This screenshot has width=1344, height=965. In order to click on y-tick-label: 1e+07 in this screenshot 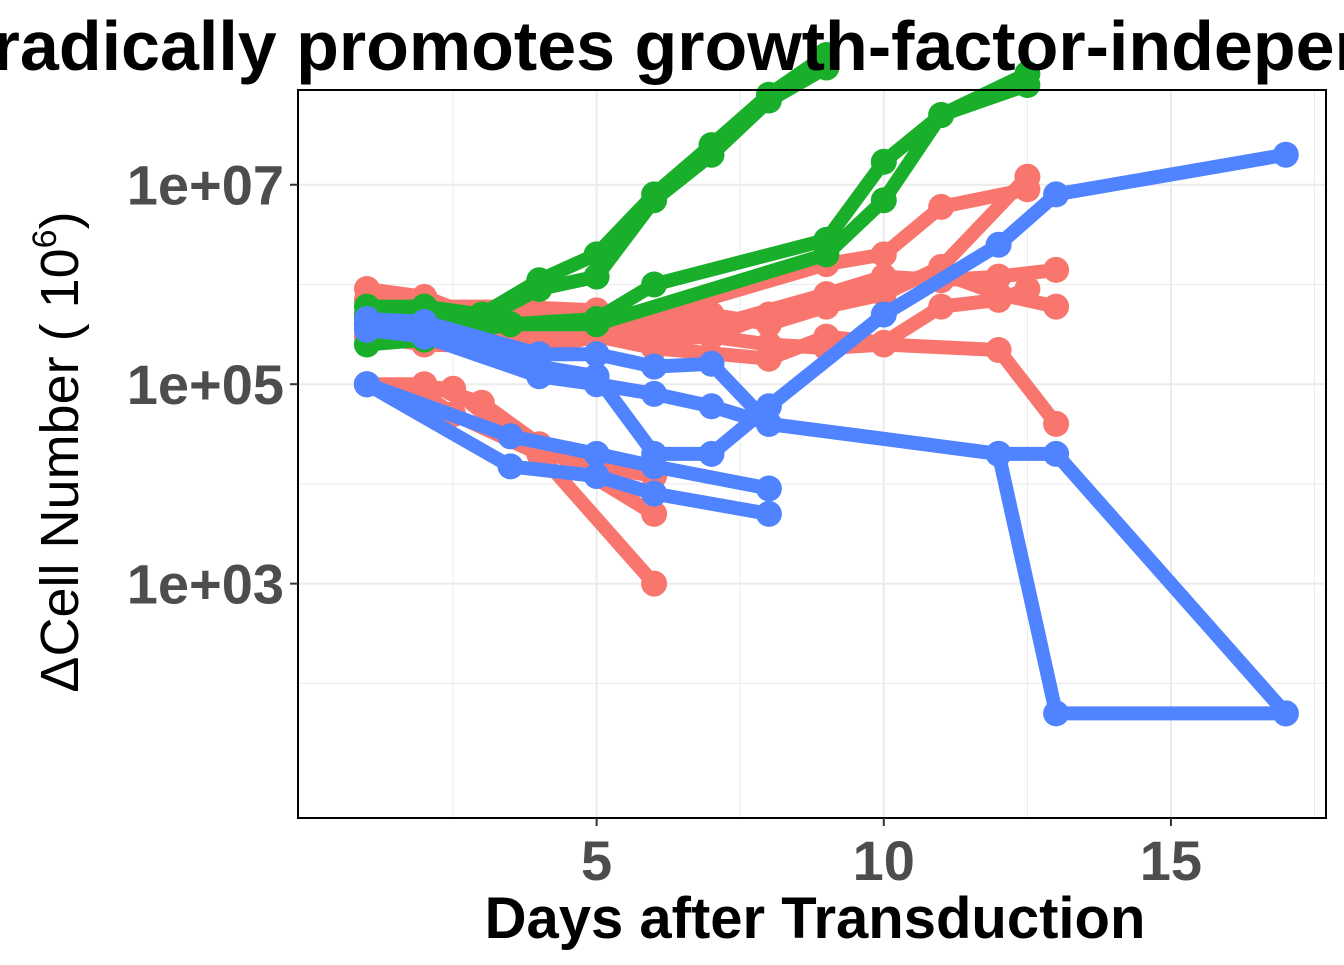, I will do `click(205, 185)`.